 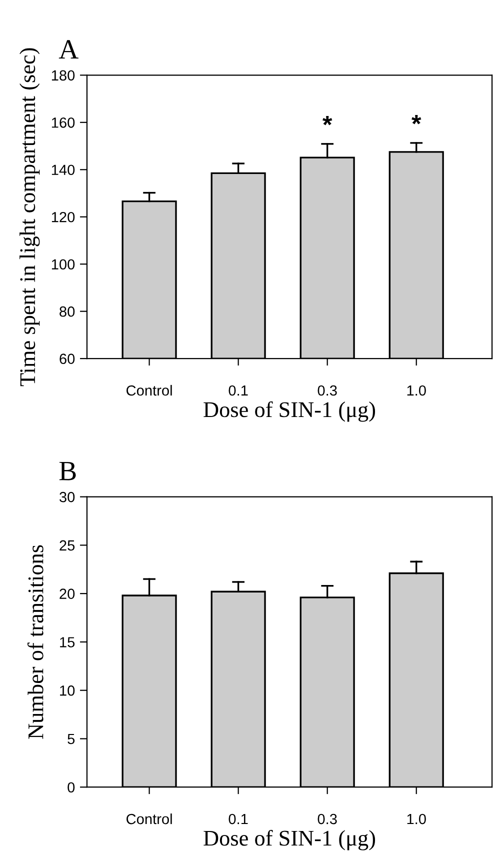 What do you see at coordinates (67, 311) in the screenshot?
I see `y-tick-label: 80` at bounding box center [67, 311].